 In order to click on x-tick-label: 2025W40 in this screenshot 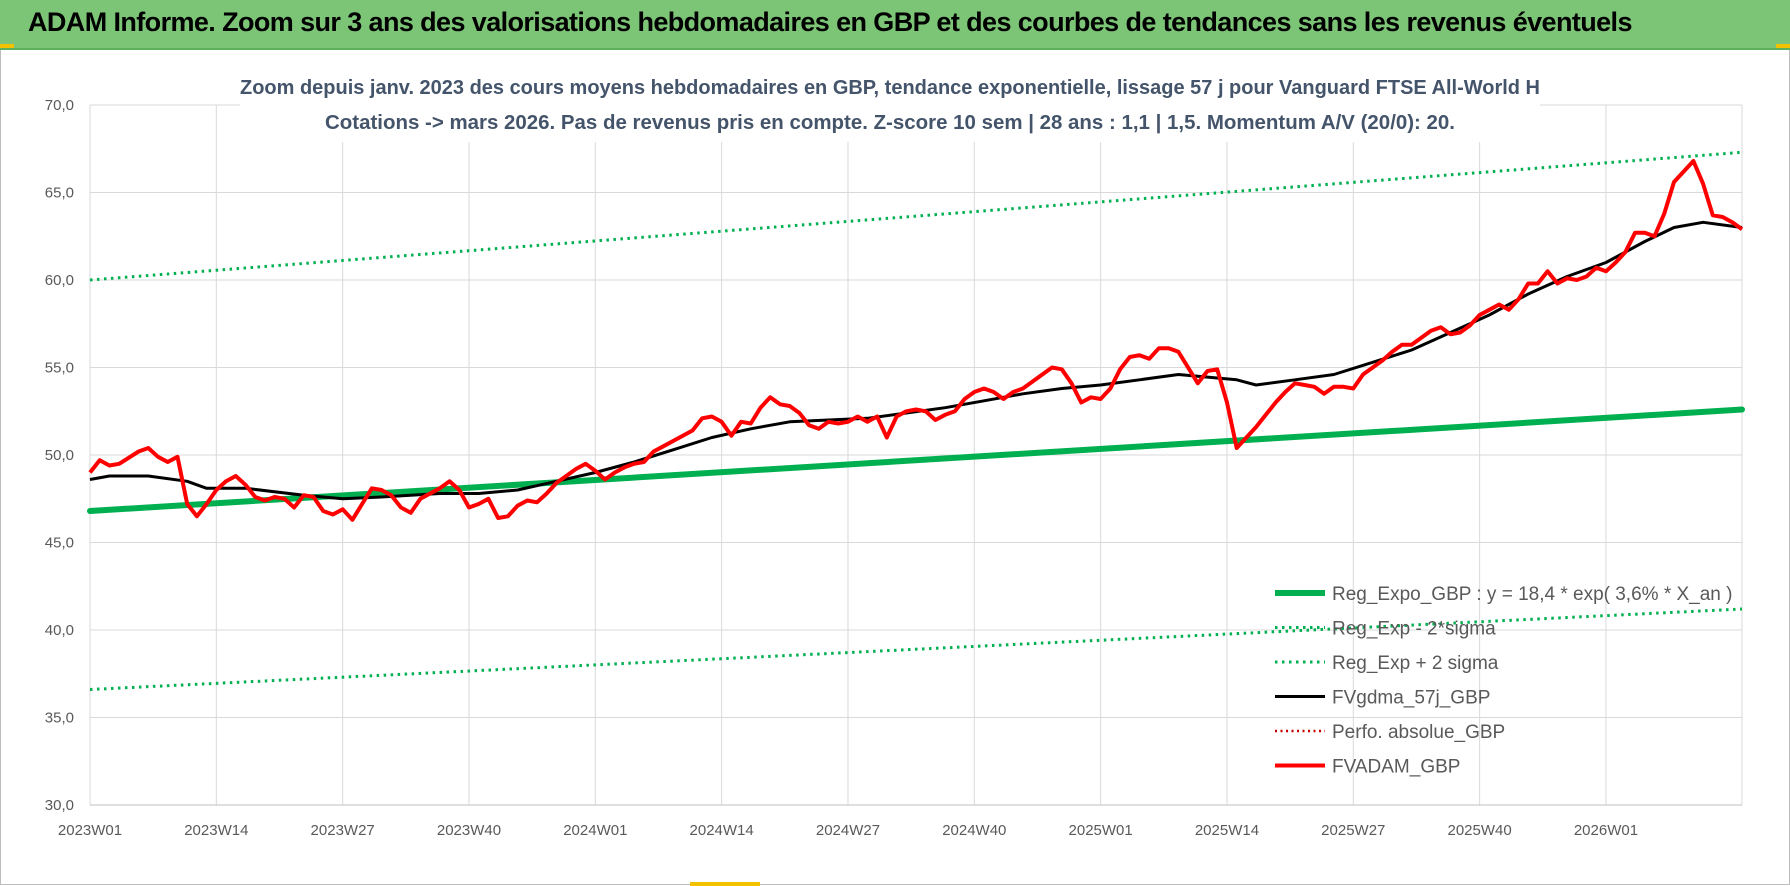, I will do `click(1480, 830)`.